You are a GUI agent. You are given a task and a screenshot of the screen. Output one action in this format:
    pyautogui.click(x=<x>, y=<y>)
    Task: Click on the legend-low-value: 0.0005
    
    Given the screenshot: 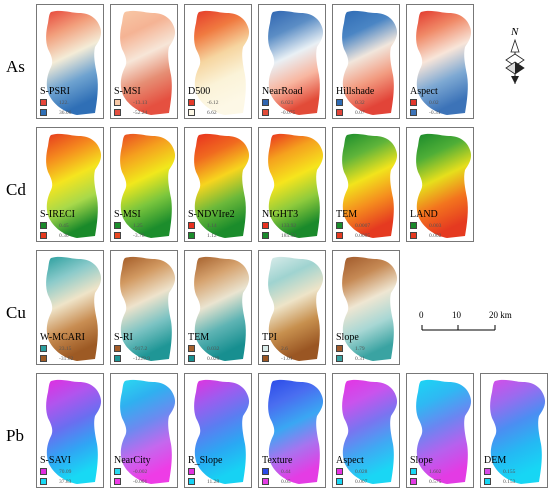 What is the action you would take?
    pyautogui.click(x=363, y=236)
    